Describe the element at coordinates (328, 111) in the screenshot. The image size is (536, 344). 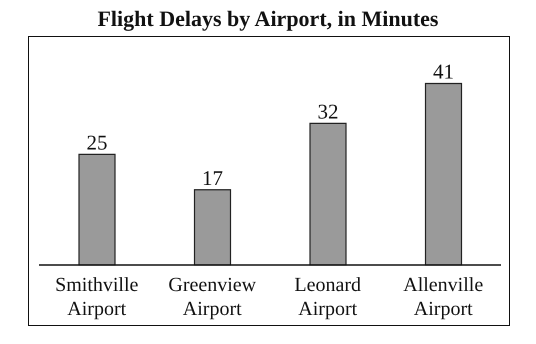
I see `data-label: 32` at that location.